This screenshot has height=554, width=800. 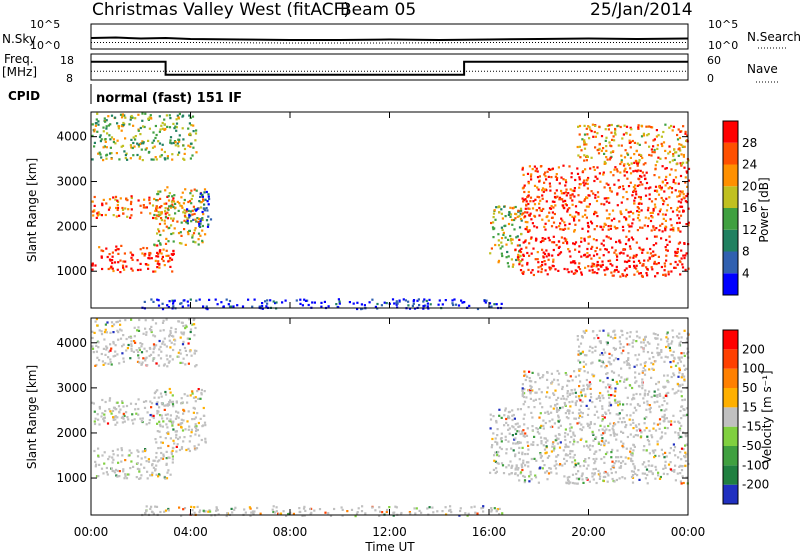 I want to click on nsearch-label: N.Search, so click(x=773, y=37).